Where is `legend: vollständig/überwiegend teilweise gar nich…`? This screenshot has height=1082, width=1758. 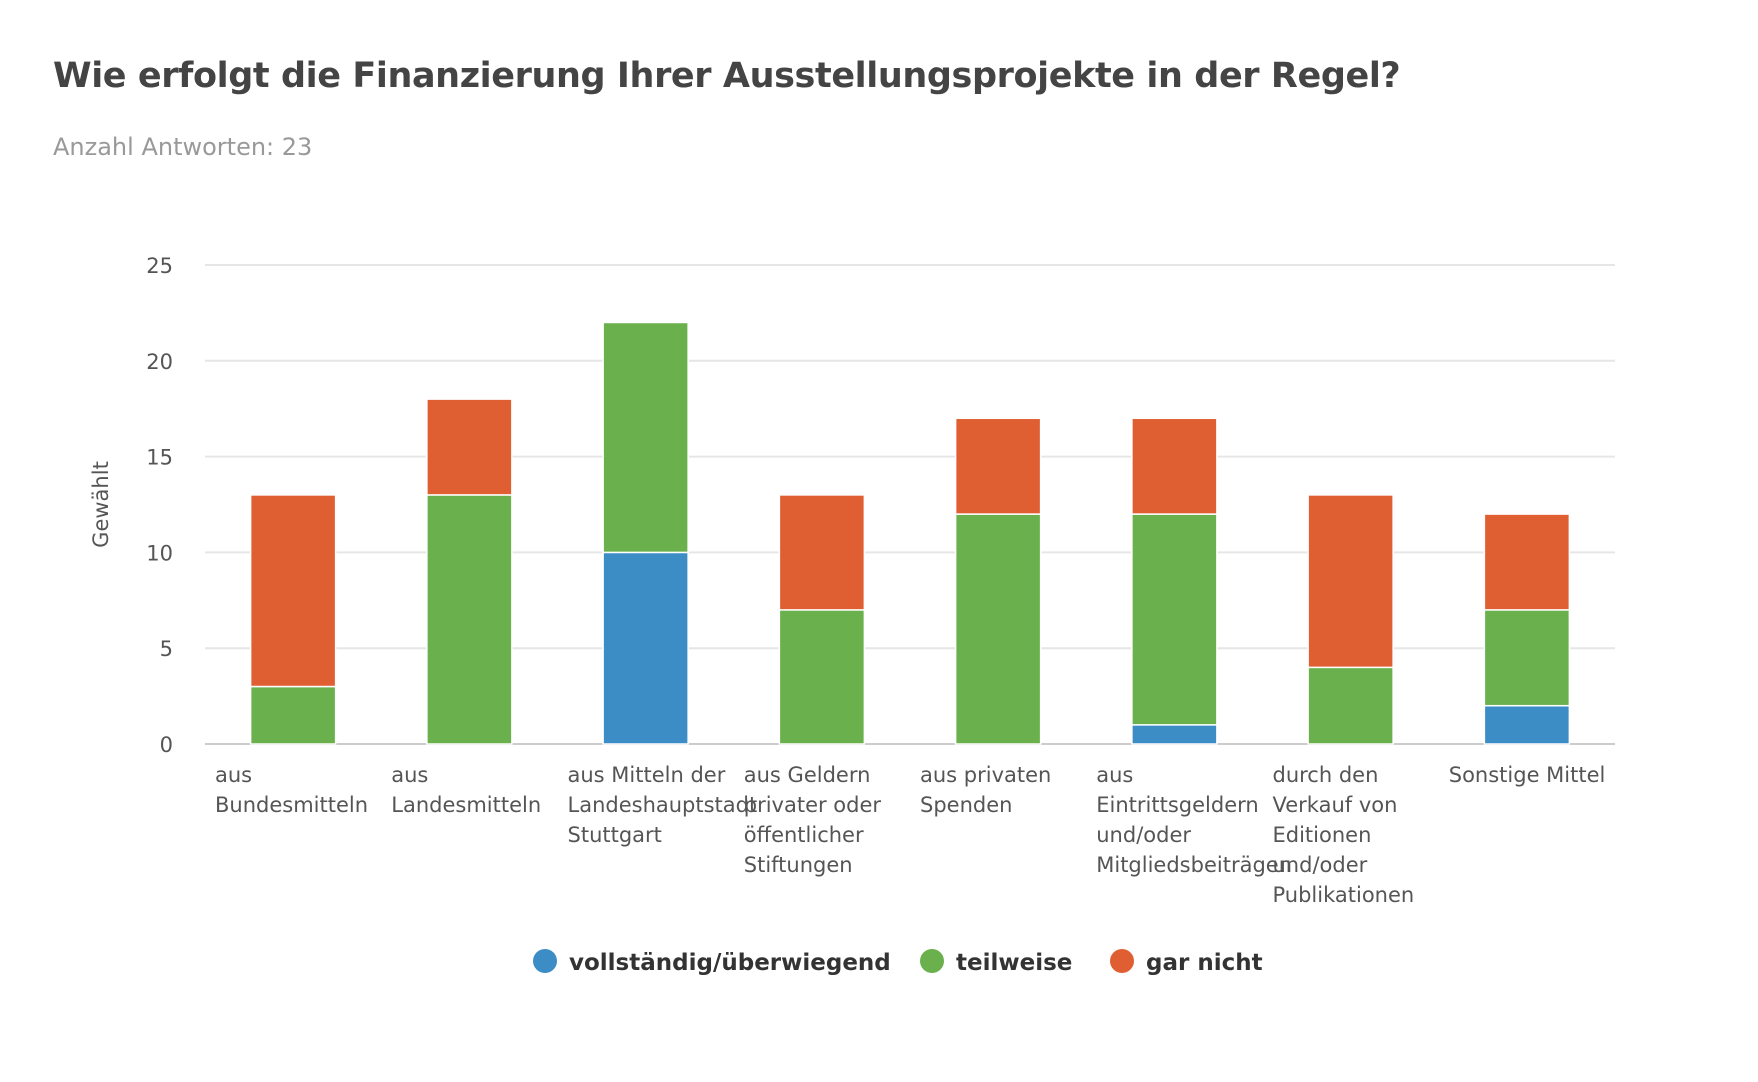
legend: vollständig/überwiegend teilweise gar nich… is located at coordinates (898, 962).